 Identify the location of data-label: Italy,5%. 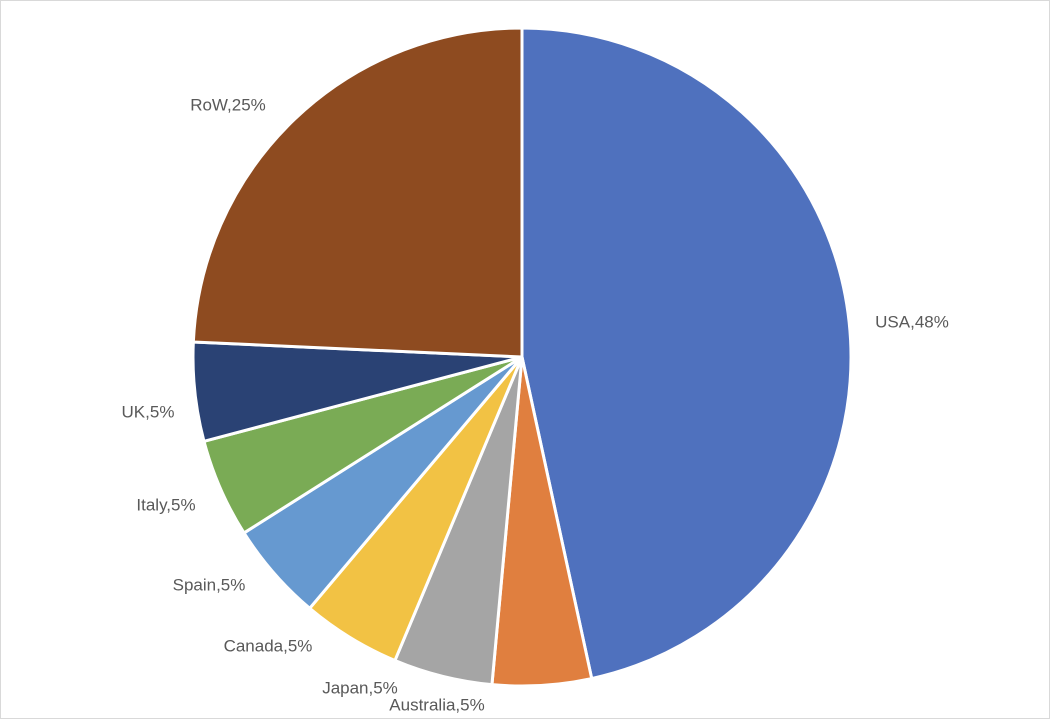
(165, 504).